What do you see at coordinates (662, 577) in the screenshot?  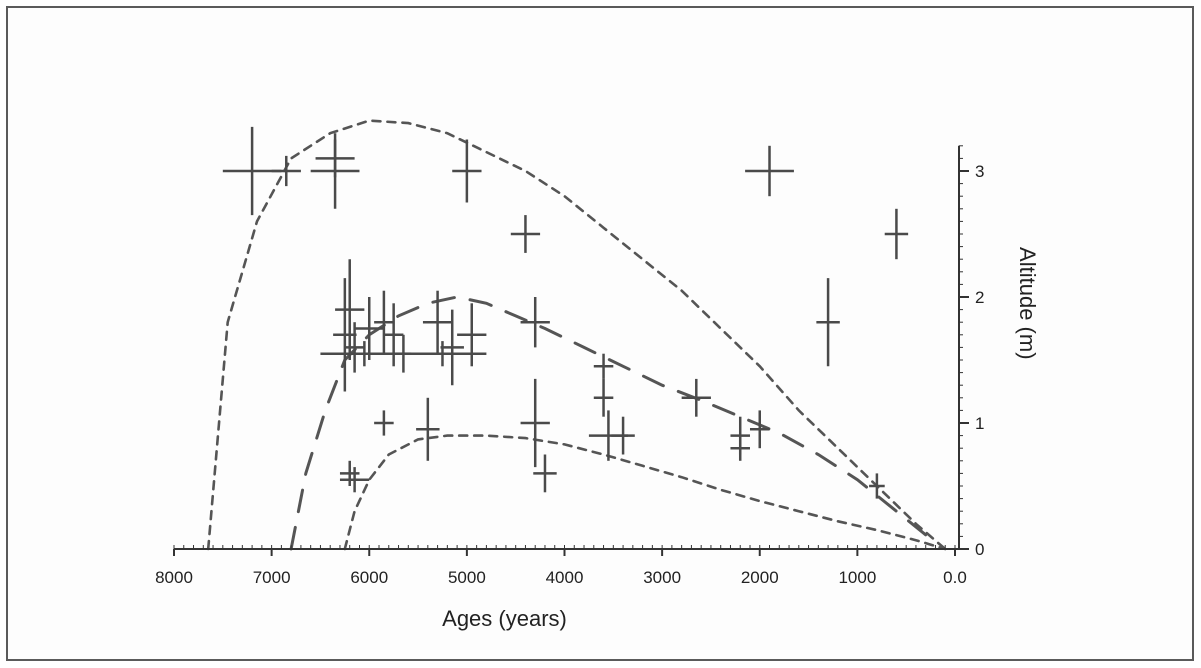 I see `x-tick-label: 3000` at bounding box center [662, 577].